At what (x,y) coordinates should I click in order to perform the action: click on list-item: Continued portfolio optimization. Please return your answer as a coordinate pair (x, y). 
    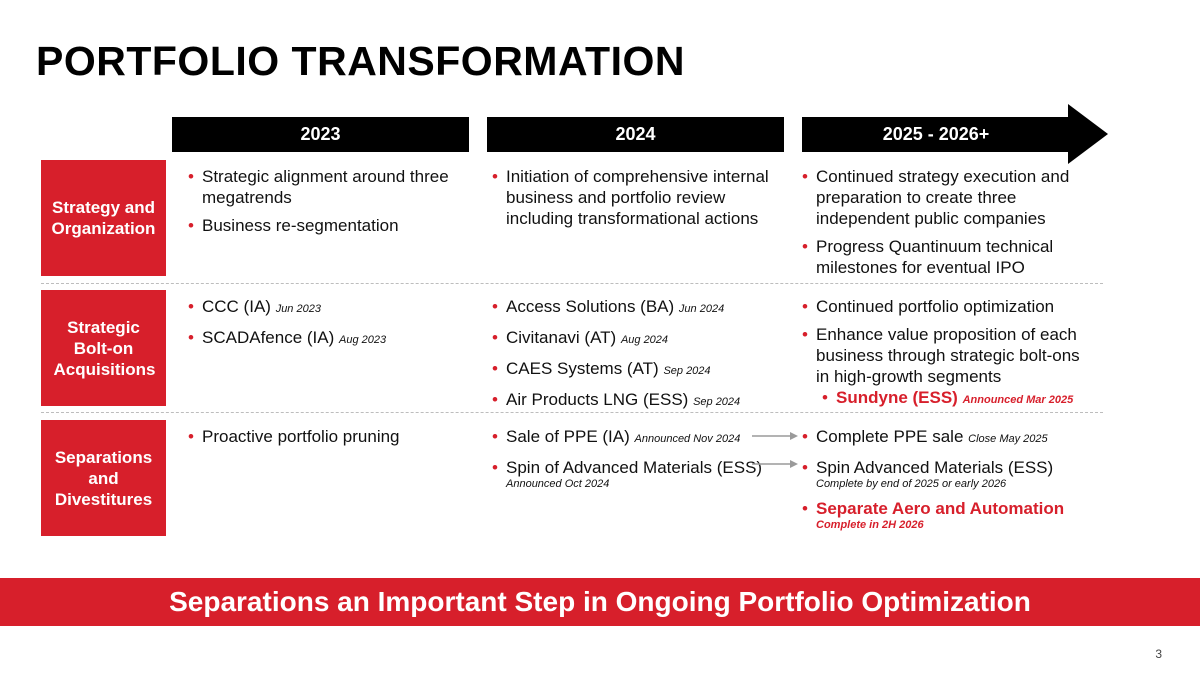
    Looking at the image, I should click on (949, 306).